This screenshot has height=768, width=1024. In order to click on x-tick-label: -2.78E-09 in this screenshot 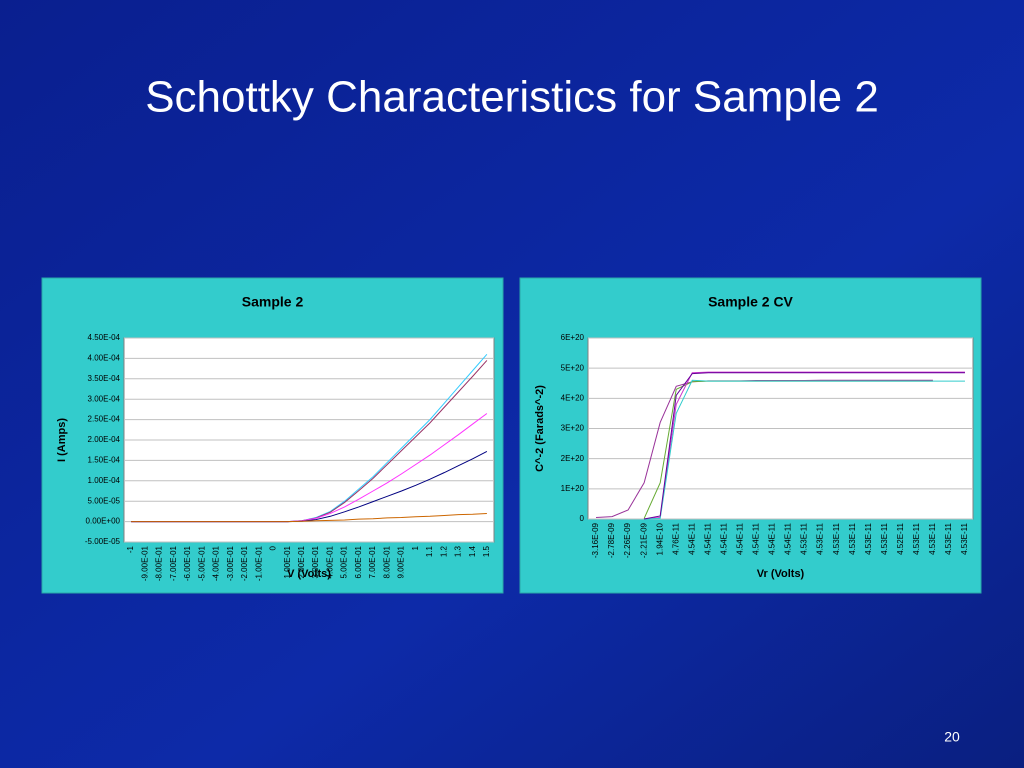, I will do `click(611, 540)`.